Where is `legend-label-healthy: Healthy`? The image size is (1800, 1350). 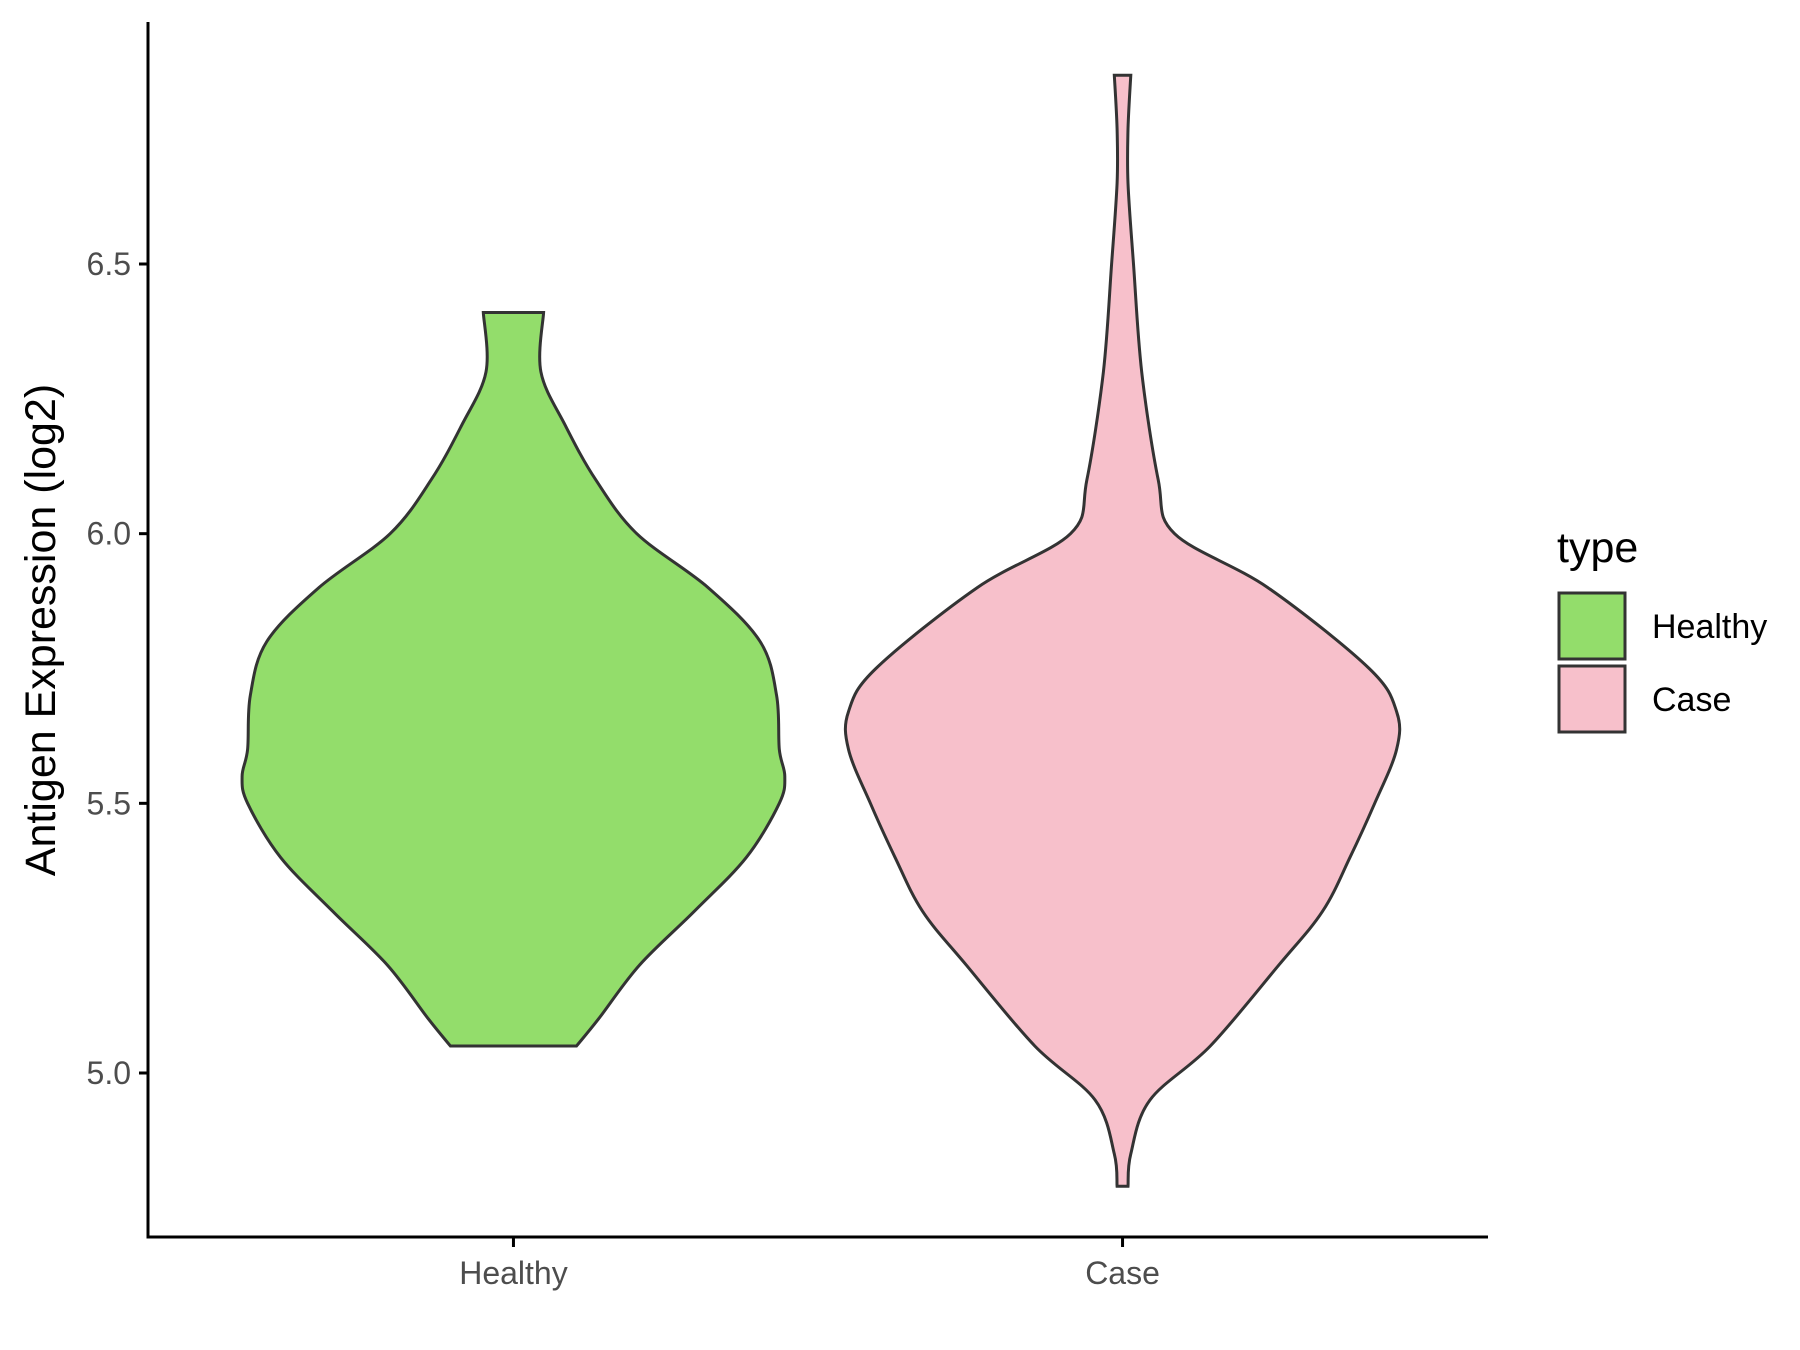 legend-label-healthy: Healthy is located at coordinates (1709, 627).